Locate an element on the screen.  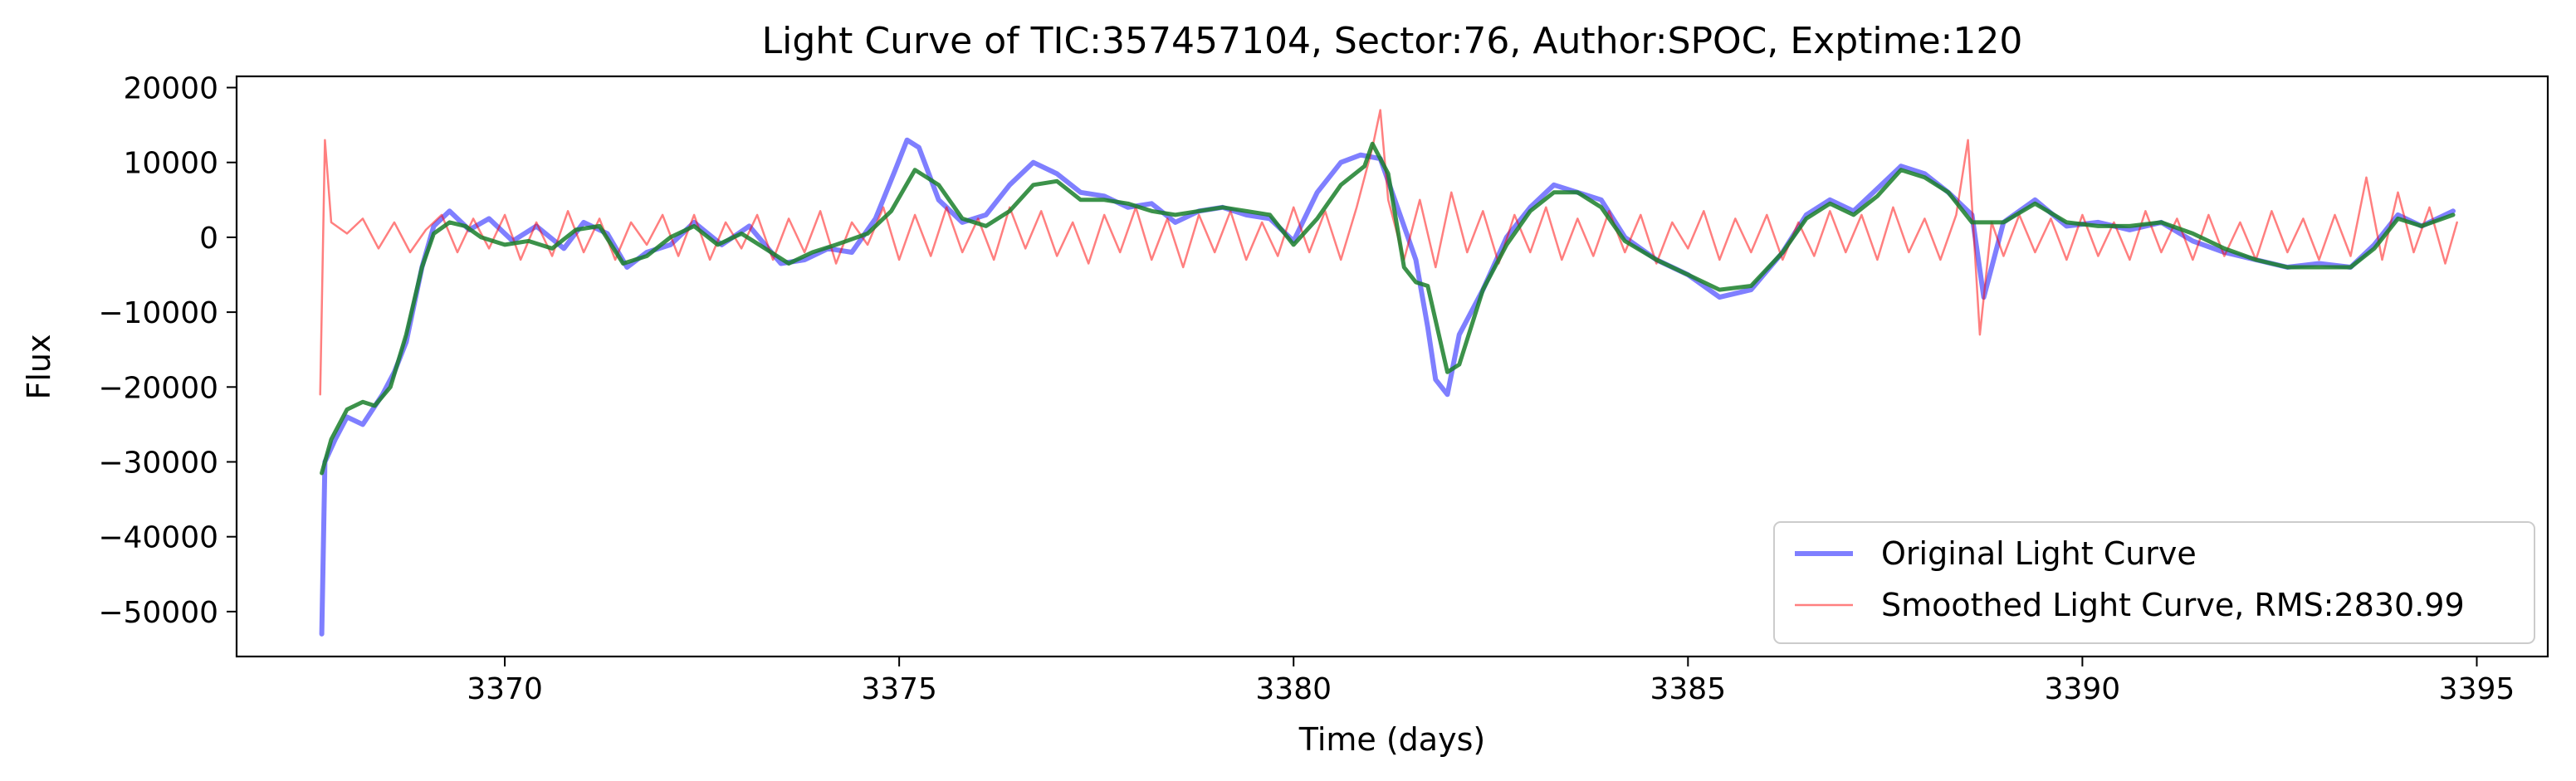
x-axis: 3370 3375 3380 3385 3390 3395 is located at coordinates (1491, 681).